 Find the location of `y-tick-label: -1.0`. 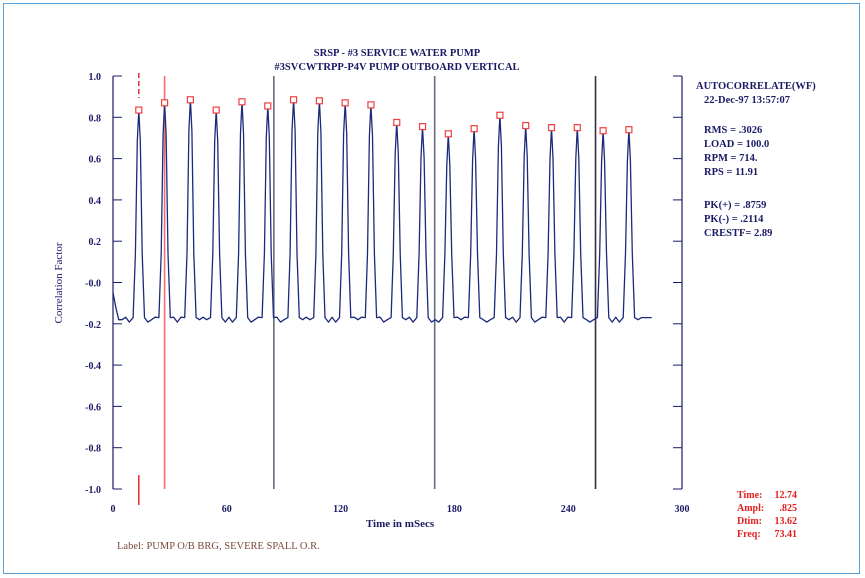

y-tick-label: -1.0 is located at coordinates (93, 490).